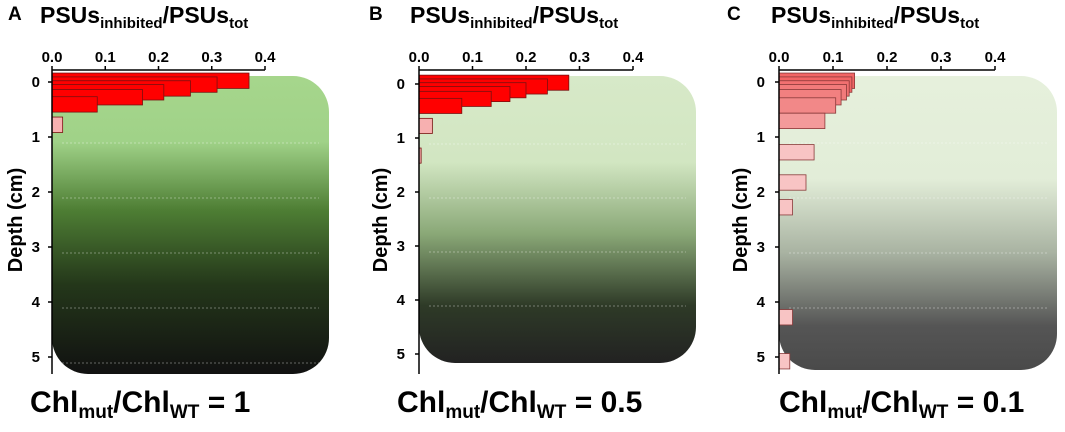 The image size is (1065, 432). I want to click on caption-value: = 1, so click(225, 402).